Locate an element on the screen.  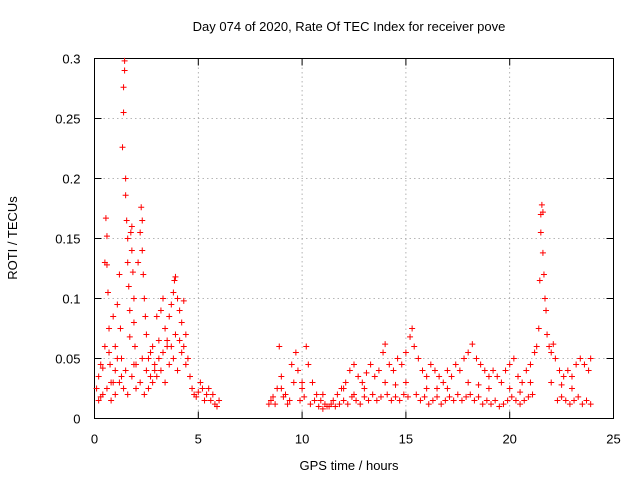
y-tick-label: 0.15 is located at coordinates (67, 239).